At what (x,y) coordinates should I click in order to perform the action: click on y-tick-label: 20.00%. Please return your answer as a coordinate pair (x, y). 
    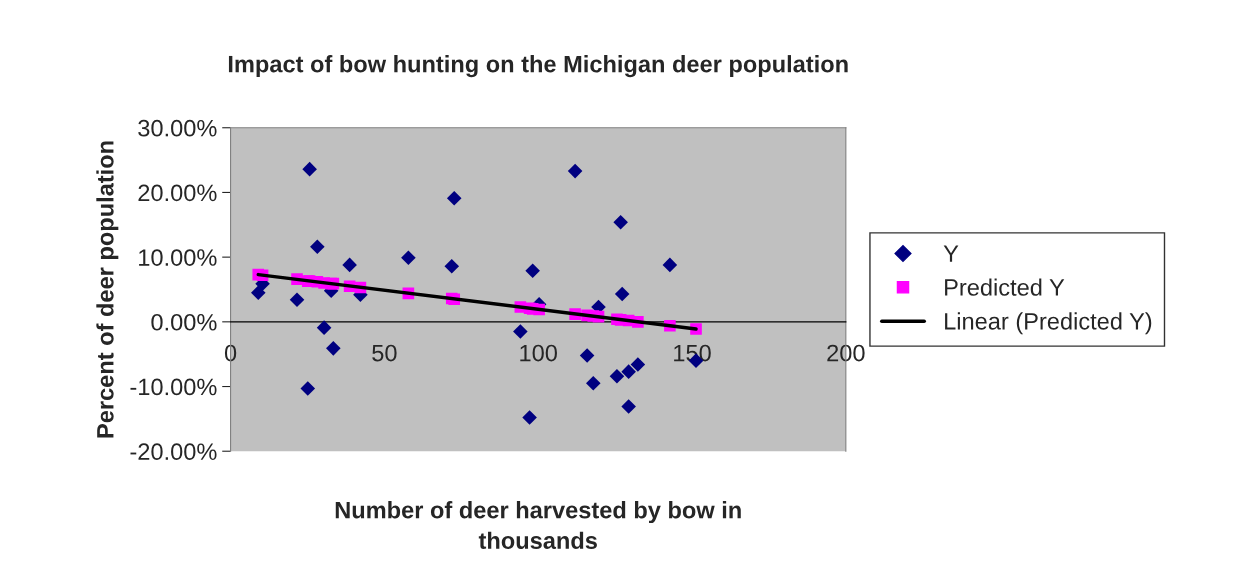
    Looking at the image, I should click on (177, 193).